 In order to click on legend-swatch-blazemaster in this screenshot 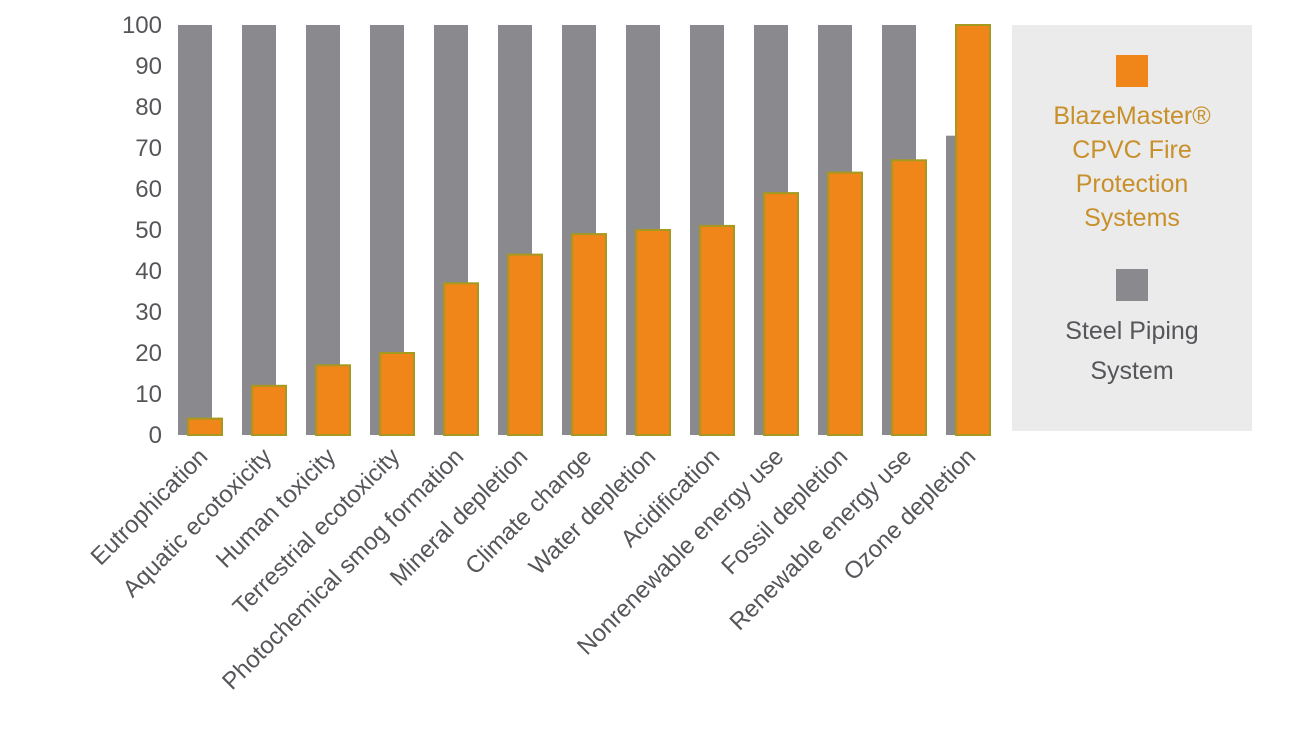, I will do `click(1132, 71)`.